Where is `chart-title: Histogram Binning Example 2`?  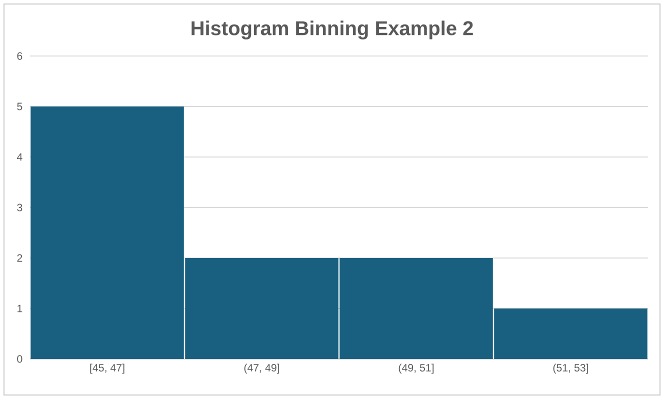 chart-title: Histogram Binning Example 2 is located at coordinates (332, 30).